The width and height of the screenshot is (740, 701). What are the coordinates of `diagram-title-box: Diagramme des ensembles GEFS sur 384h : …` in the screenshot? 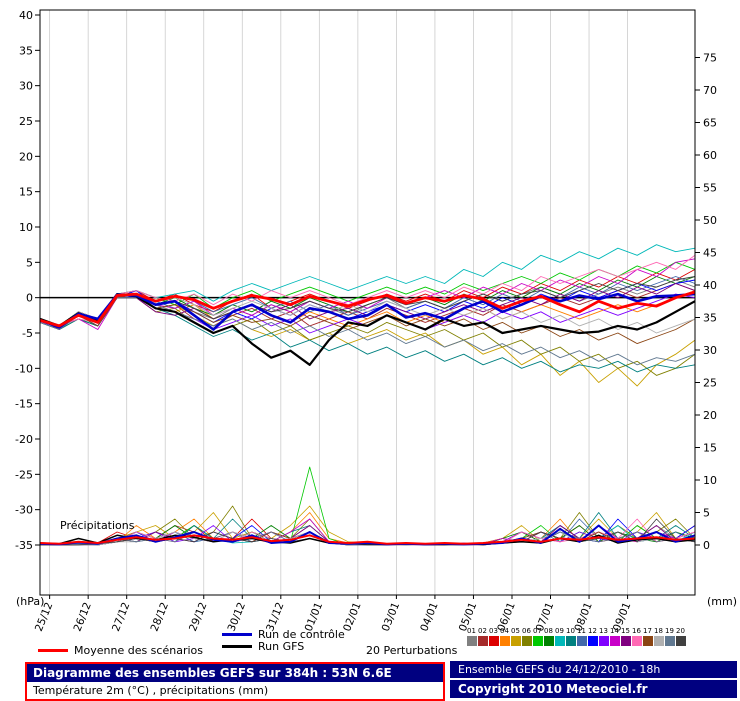 It's located at (235, 681).